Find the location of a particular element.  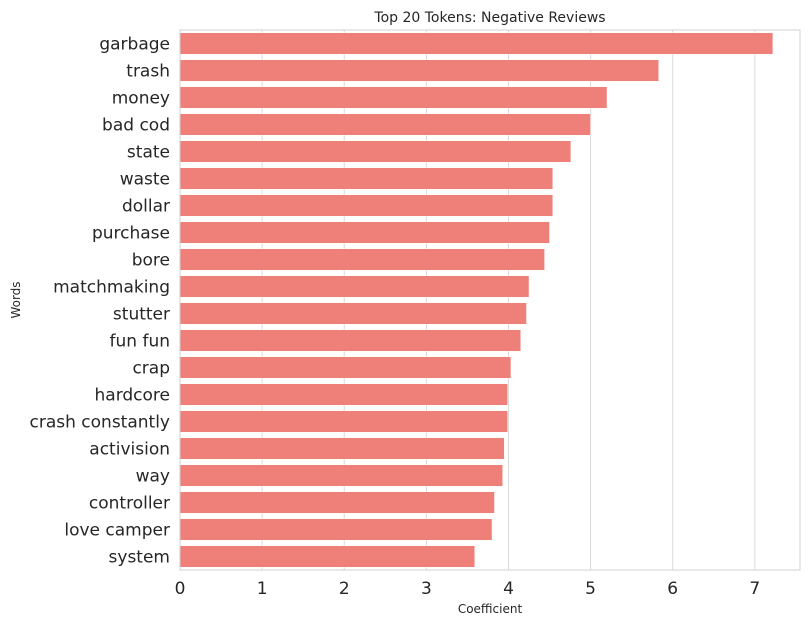

x-tick-label: 3 is located at coordinates (426, 589).